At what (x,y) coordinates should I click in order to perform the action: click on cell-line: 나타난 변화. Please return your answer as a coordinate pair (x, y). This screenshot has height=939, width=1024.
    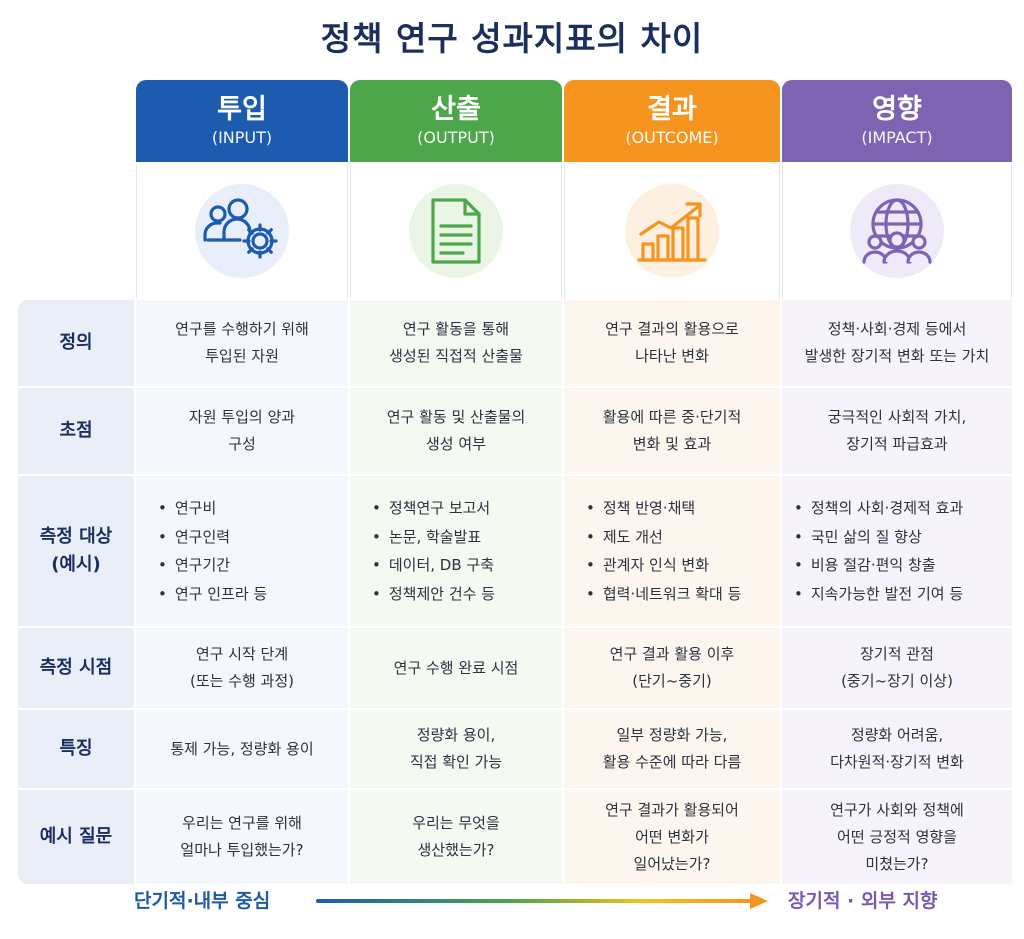
    Looking at the image, I should click on (672, 356).